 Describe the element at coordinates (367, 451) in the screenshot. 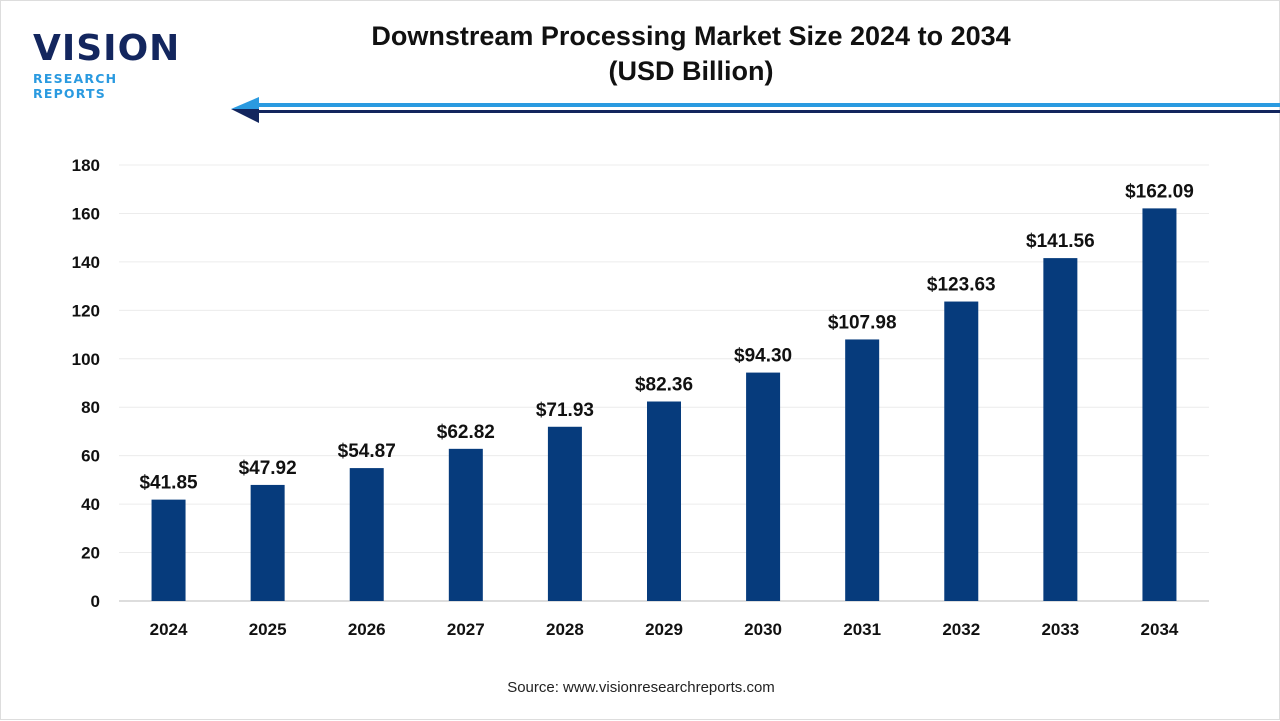

I see `data-label: $54.87` at that location.